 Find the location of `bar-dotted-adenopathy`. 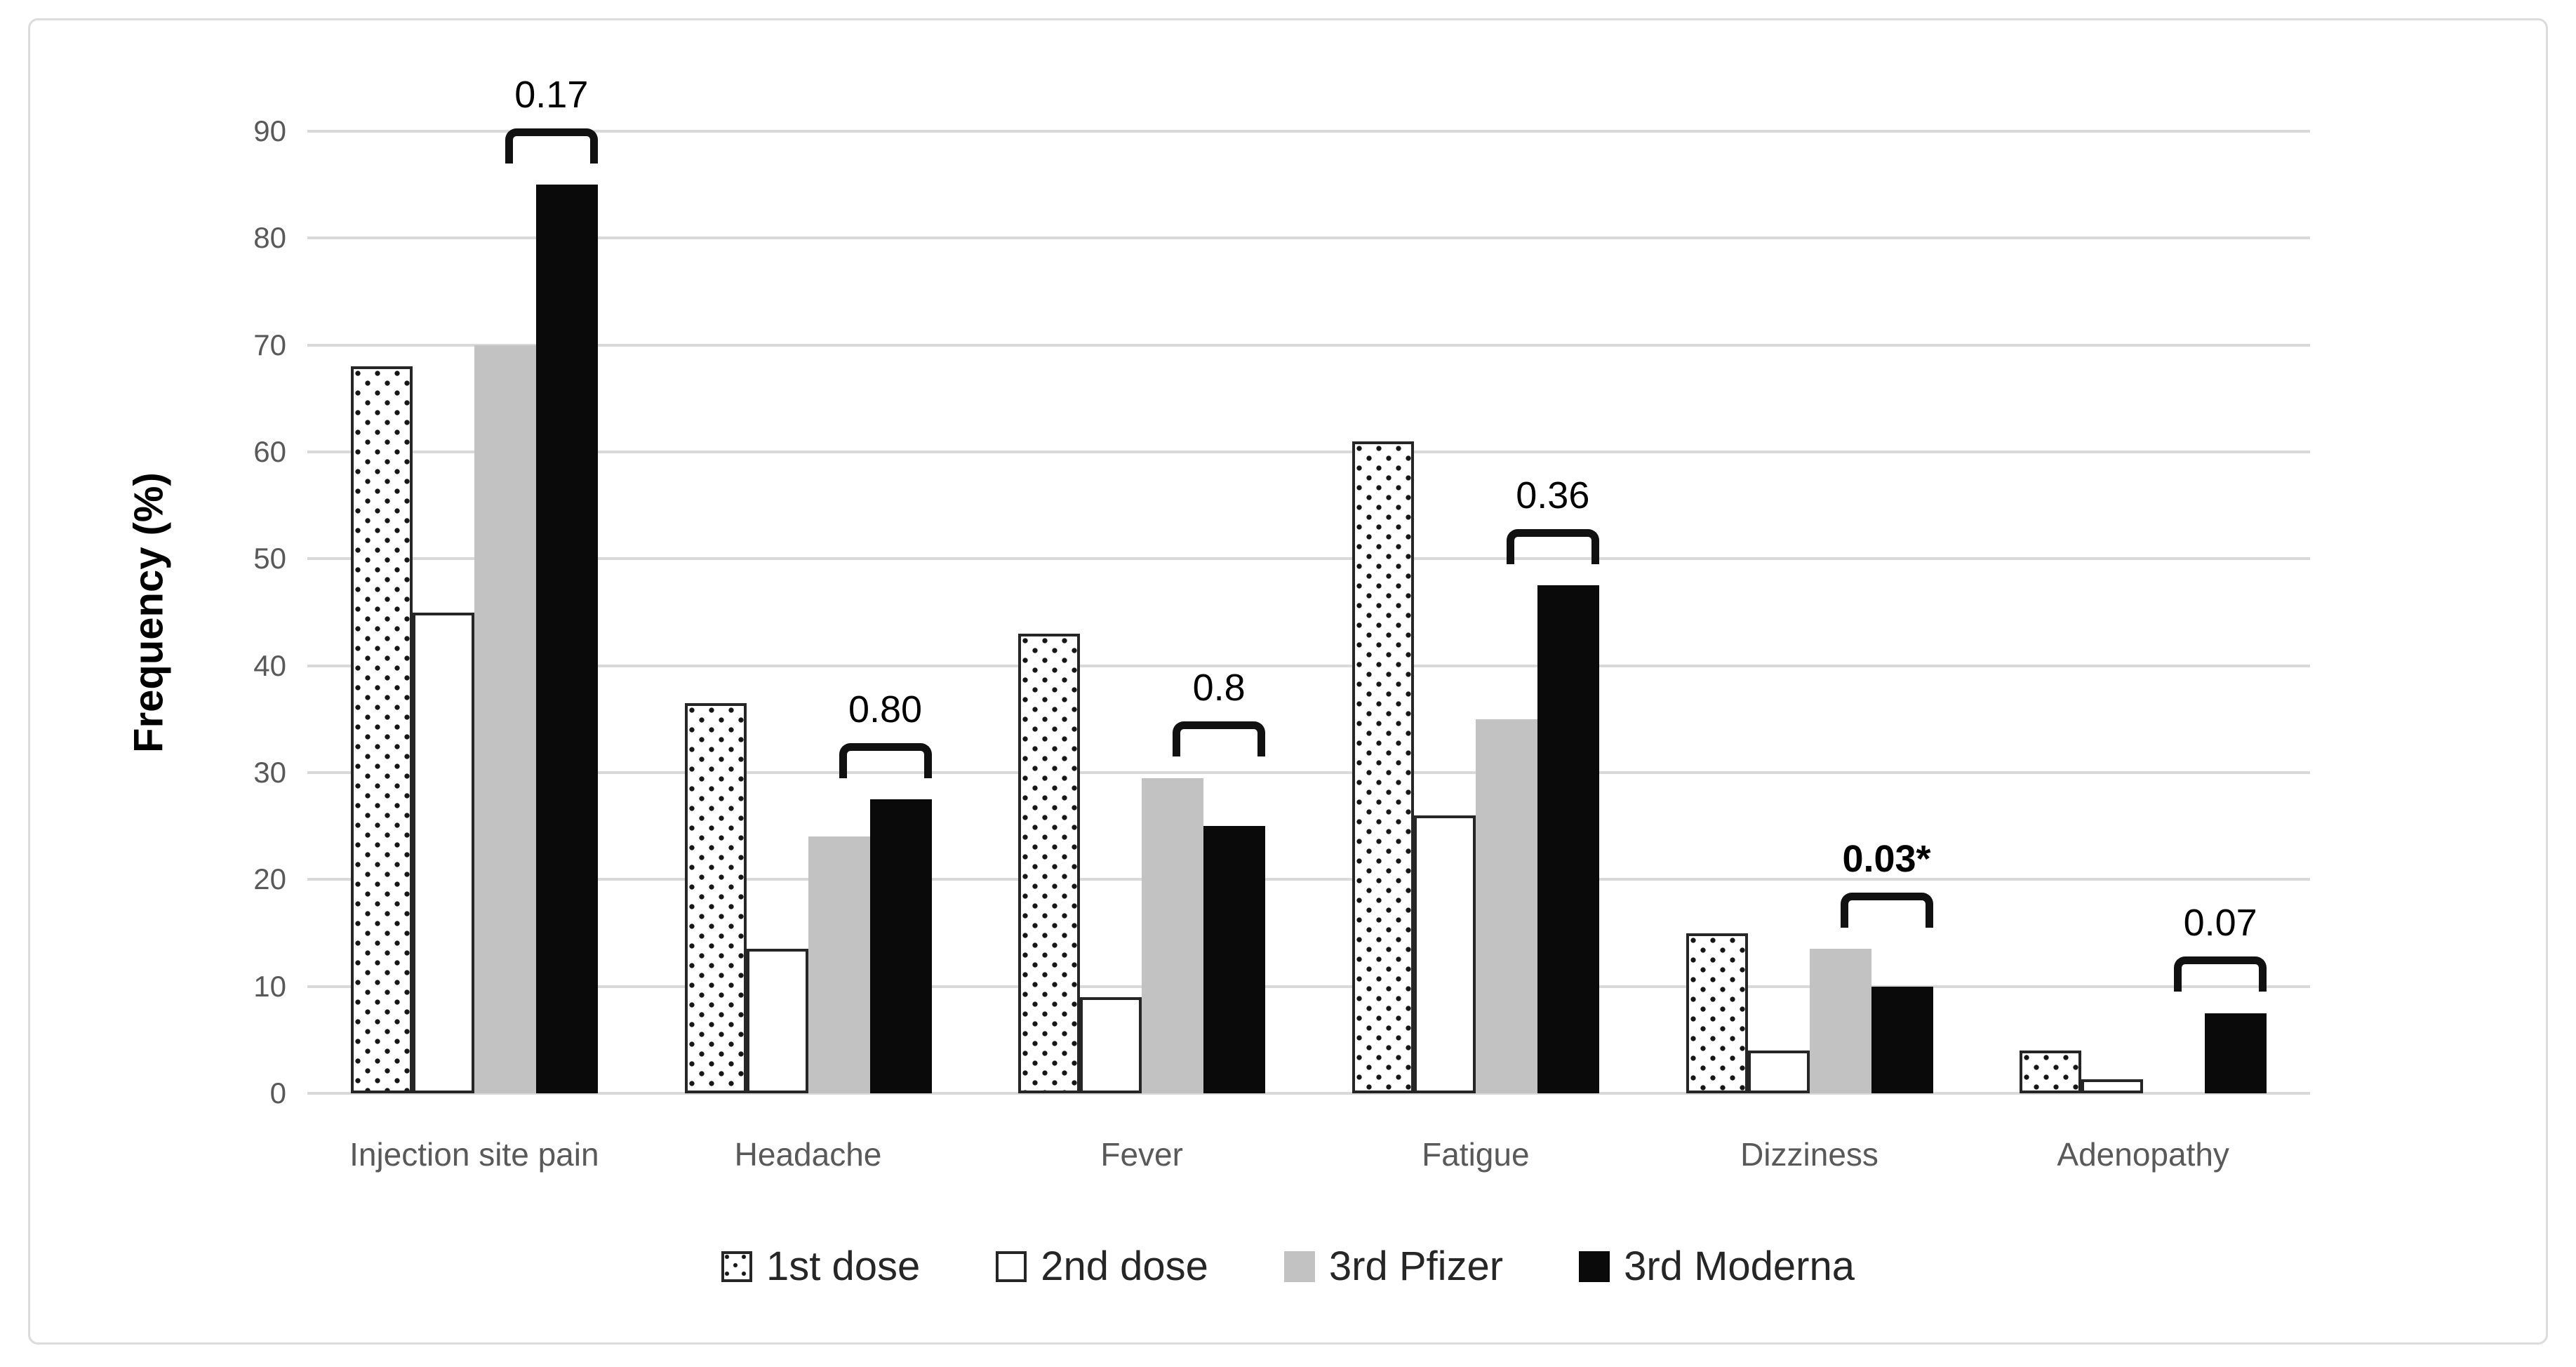

bar-dotted-adenopathy is located at coordinates (2051, 1072).